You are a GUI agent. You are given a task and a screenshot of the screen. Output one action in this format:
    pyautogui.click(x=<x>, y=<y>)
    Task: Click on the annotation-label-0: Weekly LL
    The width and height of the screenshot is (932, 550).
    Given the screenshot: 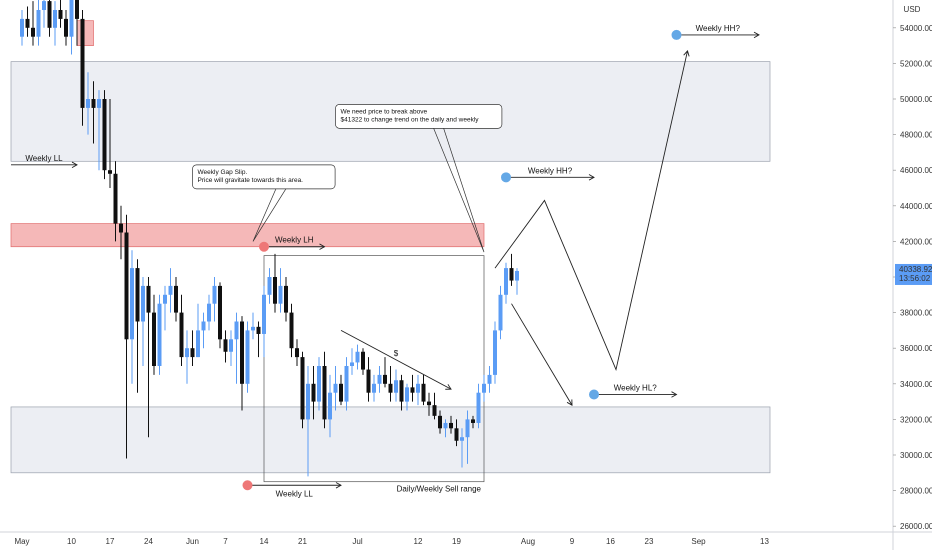 What is the action you would take?
    pyautogui.click(x=44, y=158)
    